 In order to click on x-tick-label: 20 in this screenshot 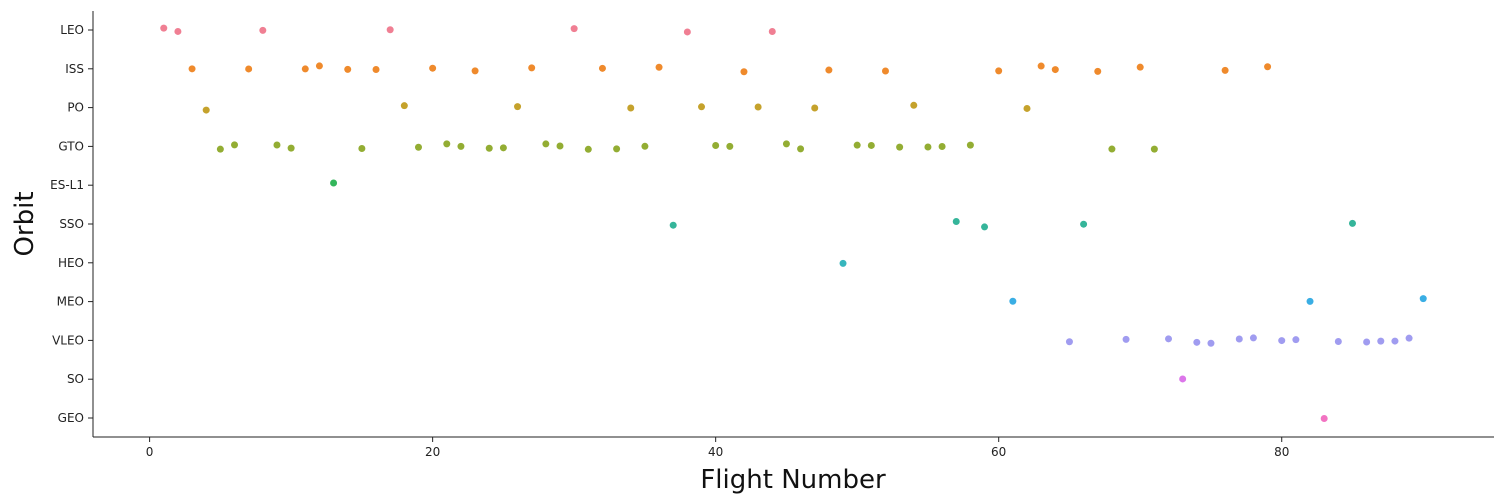, I will do `click(432, 452)`.